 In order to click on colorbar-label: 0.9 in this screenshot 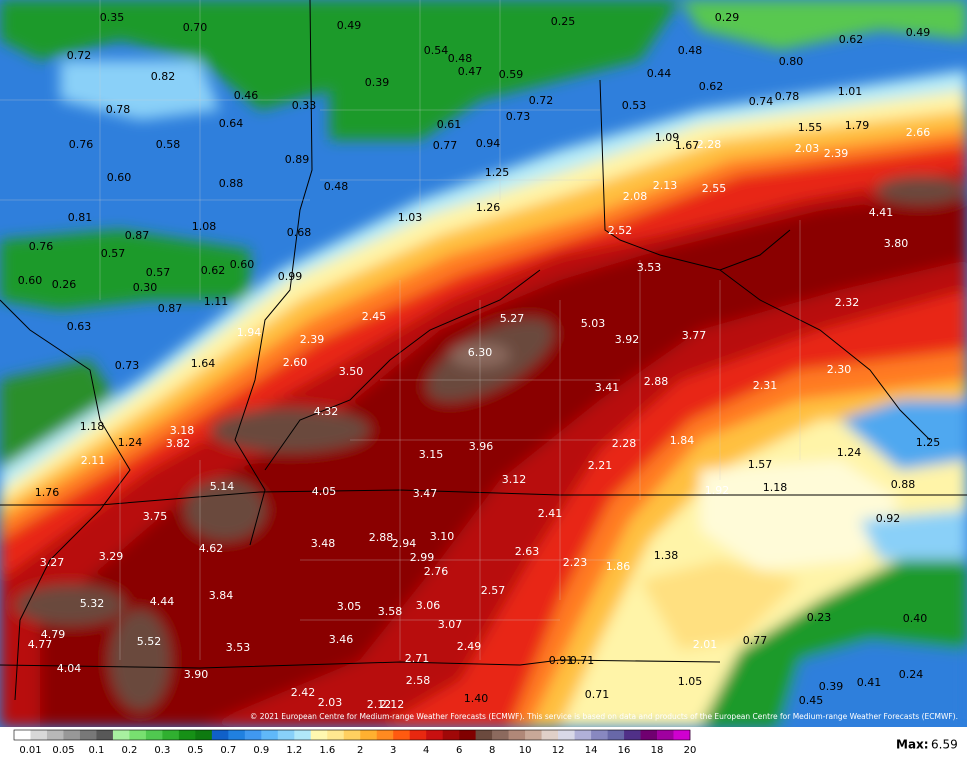, I will do `click(261, 750)`.